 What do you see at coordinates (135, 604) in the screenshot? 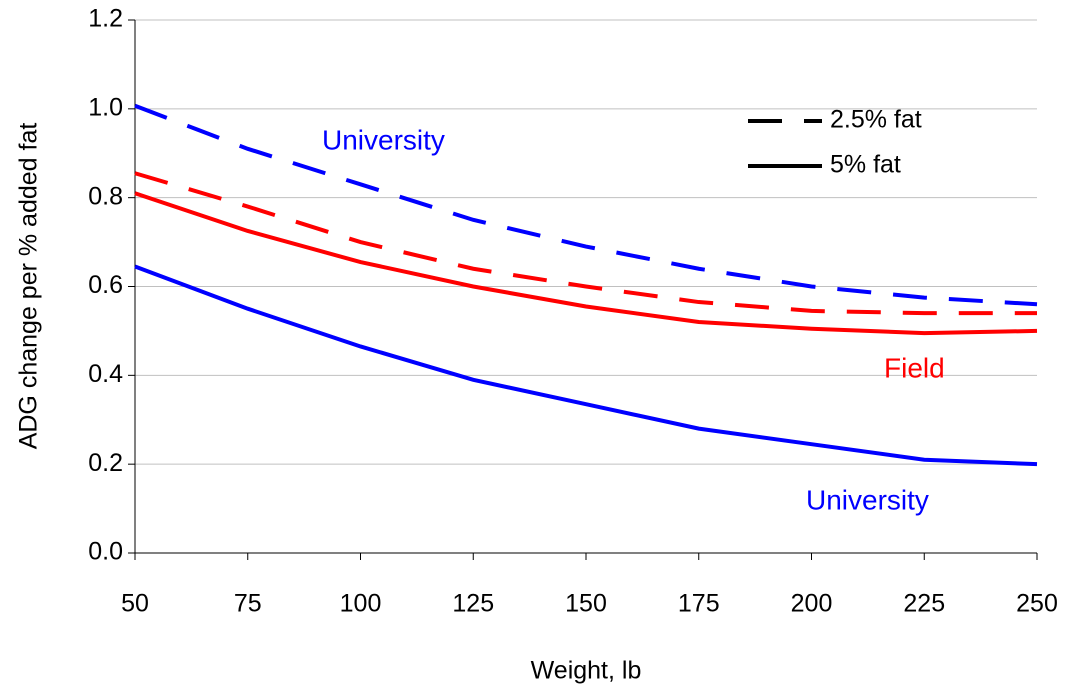
I see `x-tick-label: 50` at bounding box center [135, 604].